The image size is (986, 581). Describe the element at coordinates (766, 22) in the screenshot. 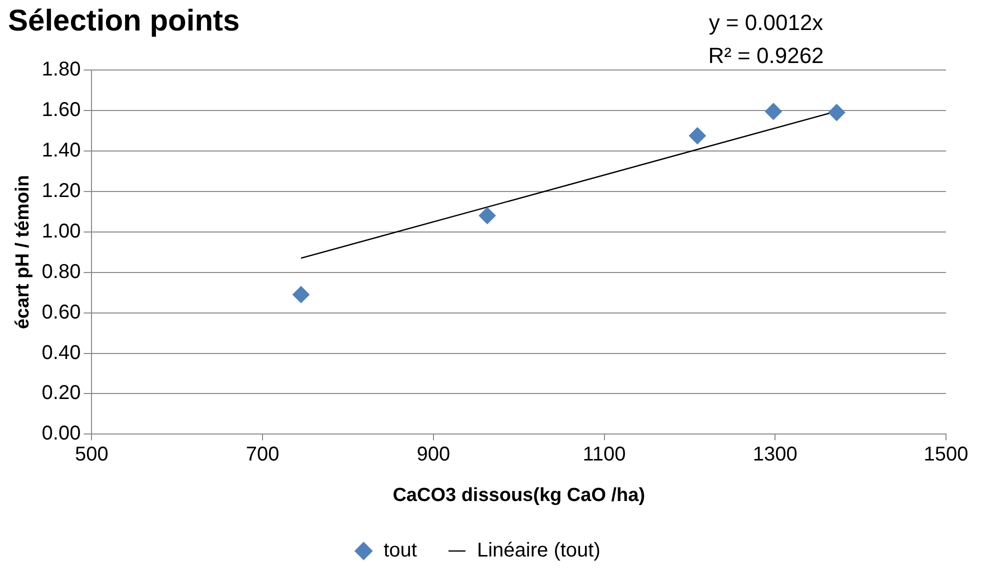

I see `text: y = 0.0012x` at that location.